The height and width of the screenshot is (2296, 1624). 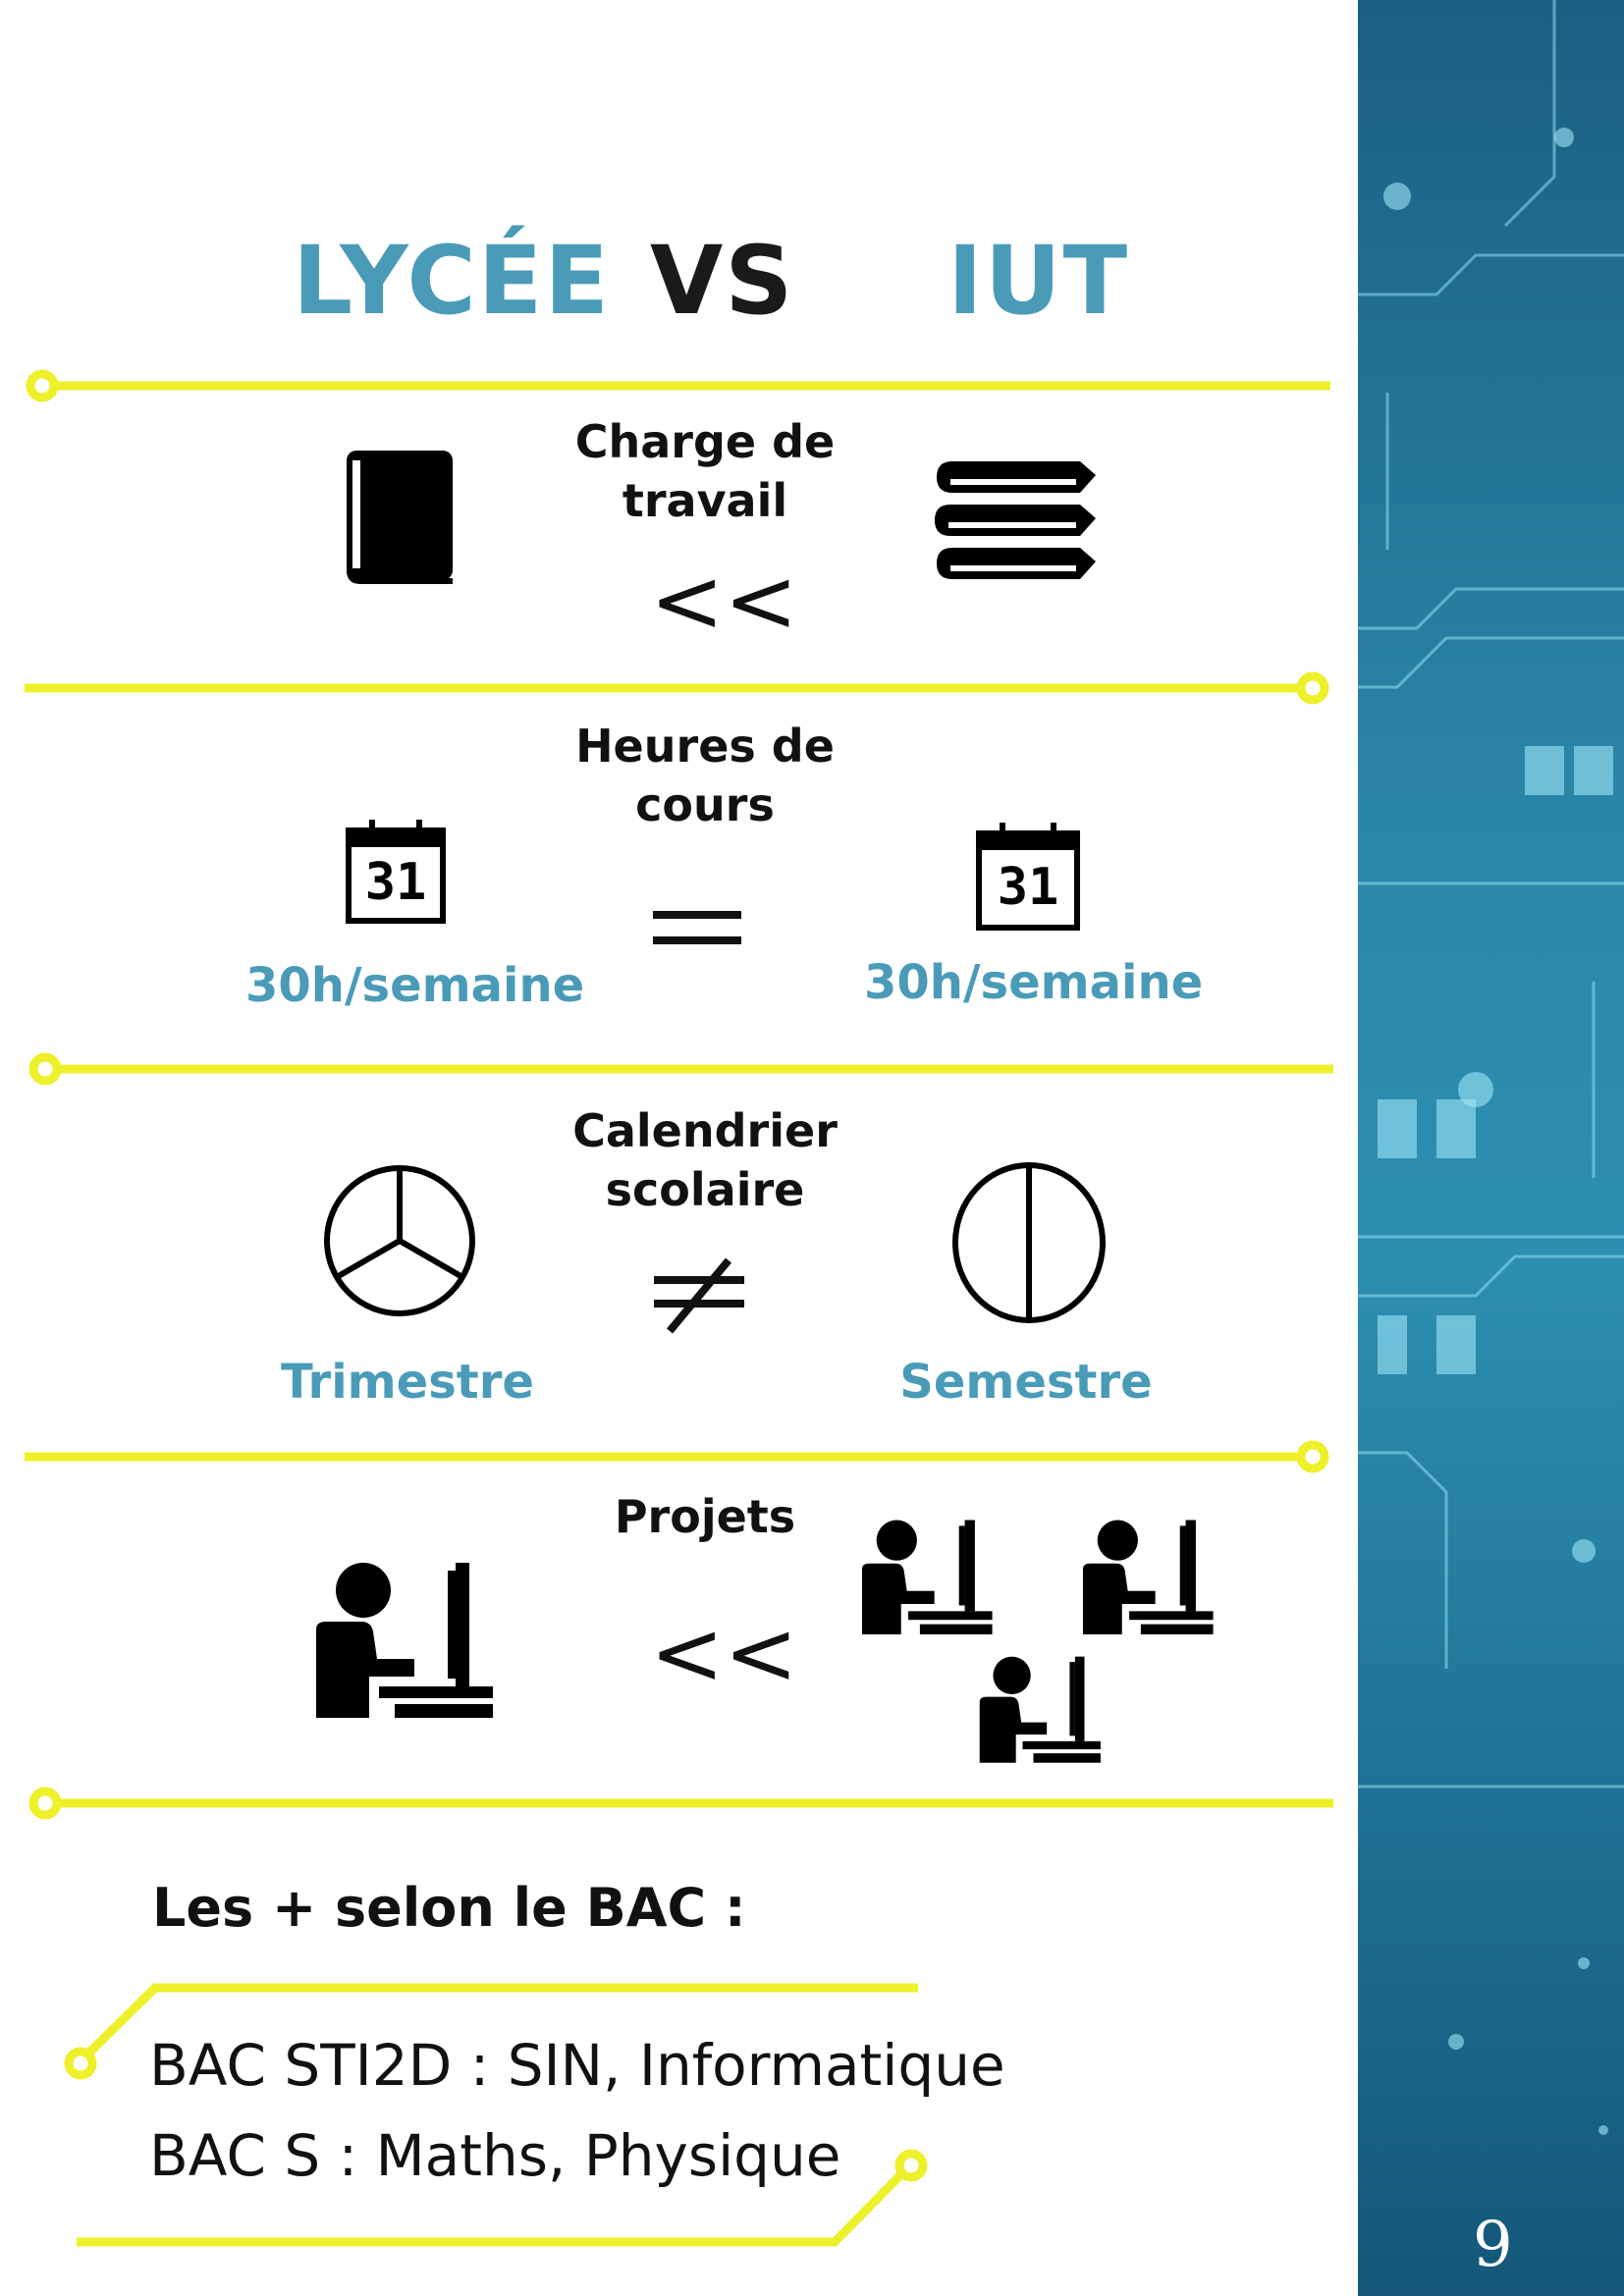 What do you see at coordinates (1034, 983) in the screenshot?
I see `row2-right-value: 30h/semaine` at bounding box center [1034, 983].